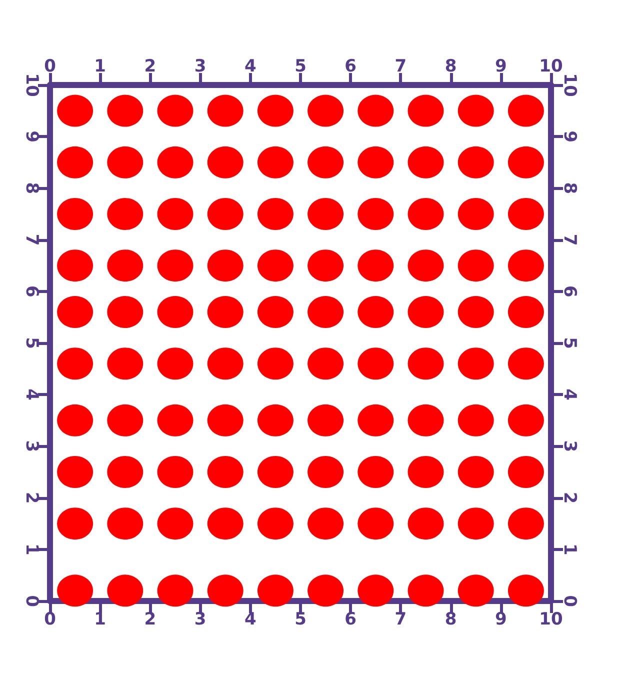  Describe the element at coordinates (150, 66) in the screenshot. I see `x2-tick-label: 2` at that location.